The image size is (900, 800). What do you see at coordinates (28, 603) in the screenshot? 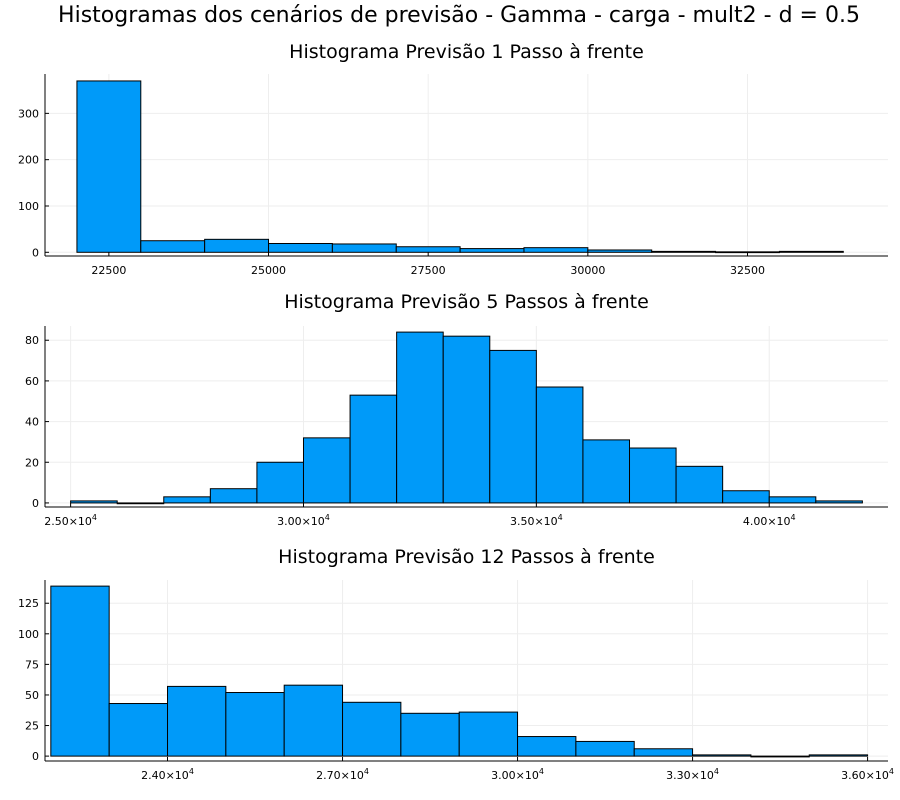
I see `y-tick-label: 125` at bounding box center [28, 603].